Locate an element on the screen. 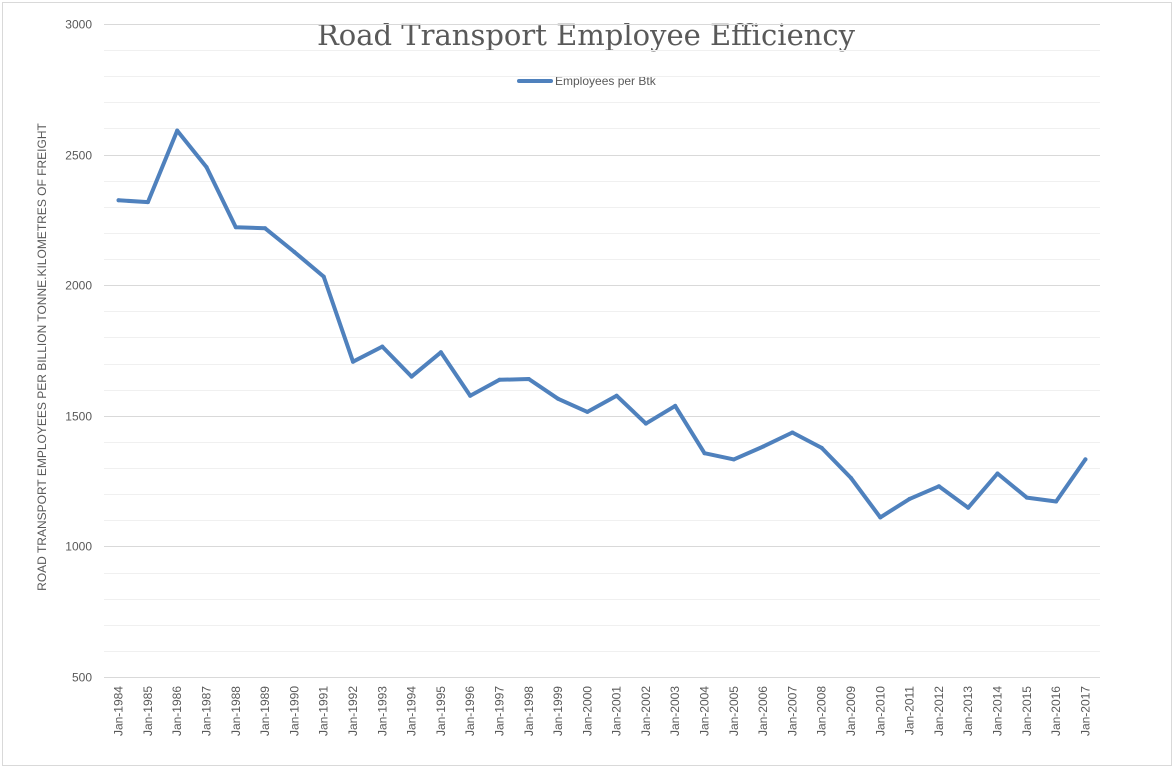  x-tick-label: Jan-2002 is located at coordinates (646, 711).